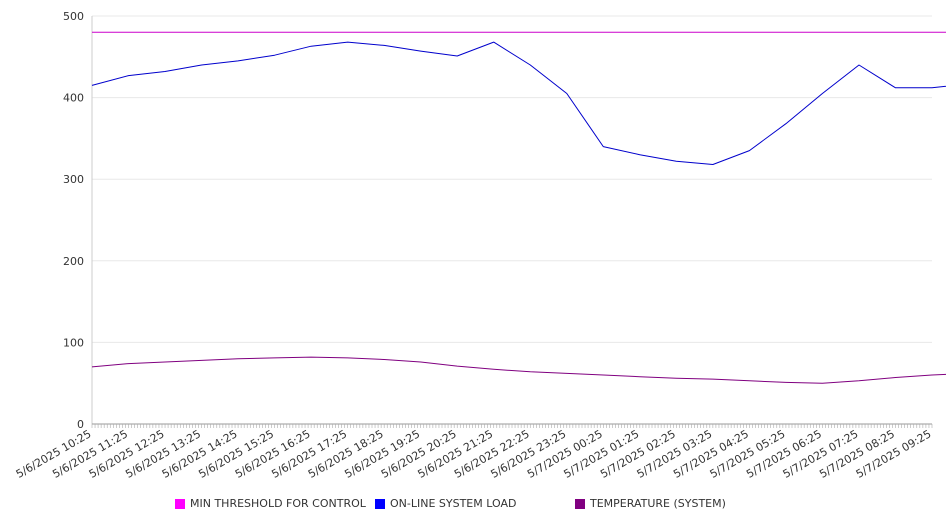 This screenshot has height=530, width=946. What do you see at coordinates (73, 98) in the screenshot?
I see `y-tick-label: 400` at bounding box center [73, 98].